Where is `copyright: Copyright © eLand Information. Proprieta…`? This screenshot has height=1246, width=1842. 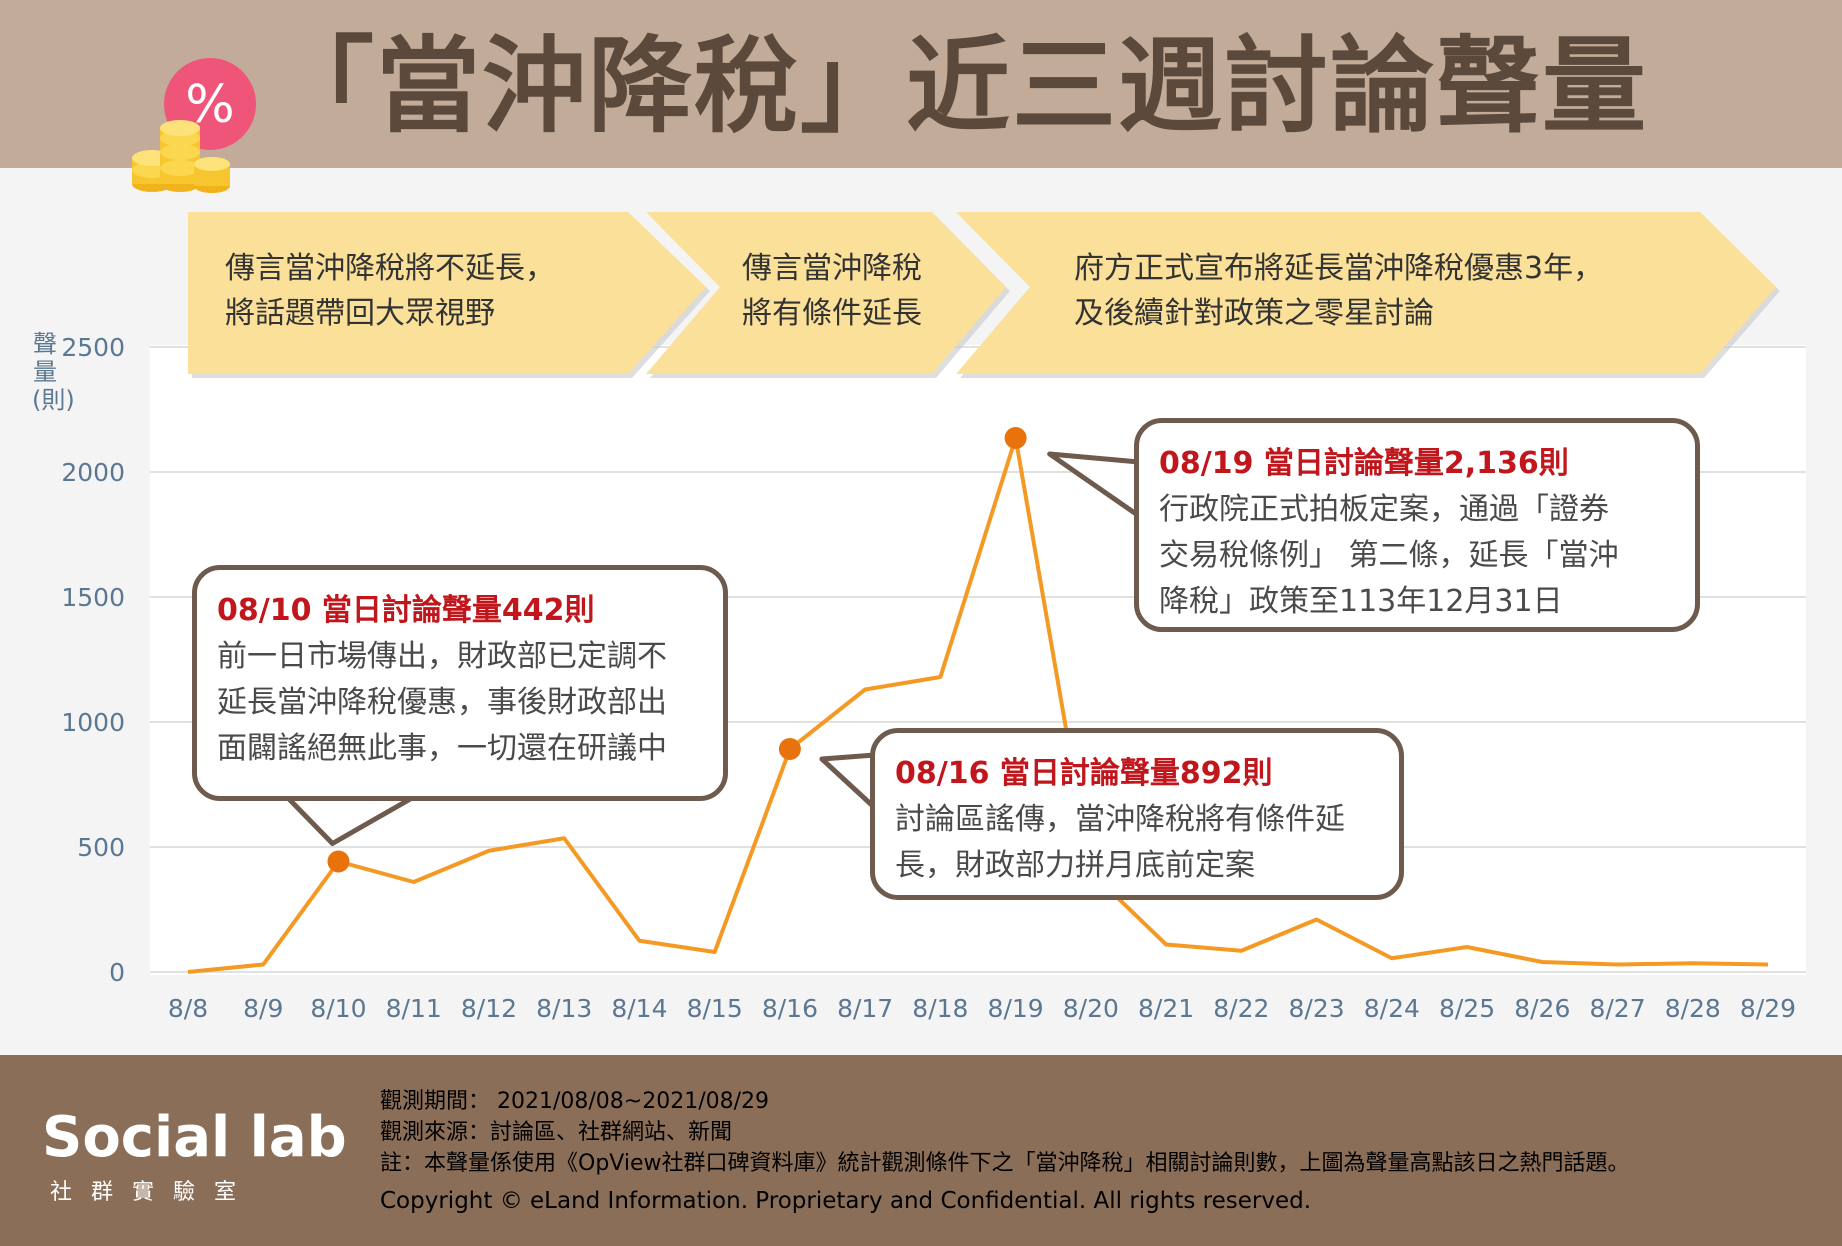
copyright: Copyright © eLand Information. Proprieta… is located at coordinates (846, 1201).